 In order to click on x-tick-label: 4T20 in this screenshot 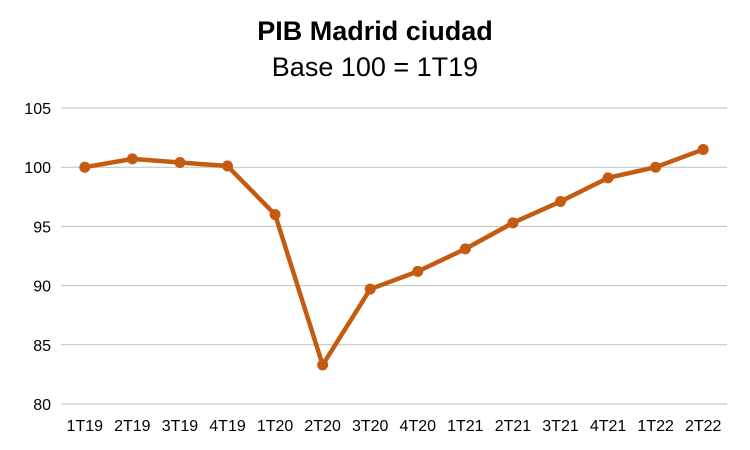, I will do `click(418, 426)`.